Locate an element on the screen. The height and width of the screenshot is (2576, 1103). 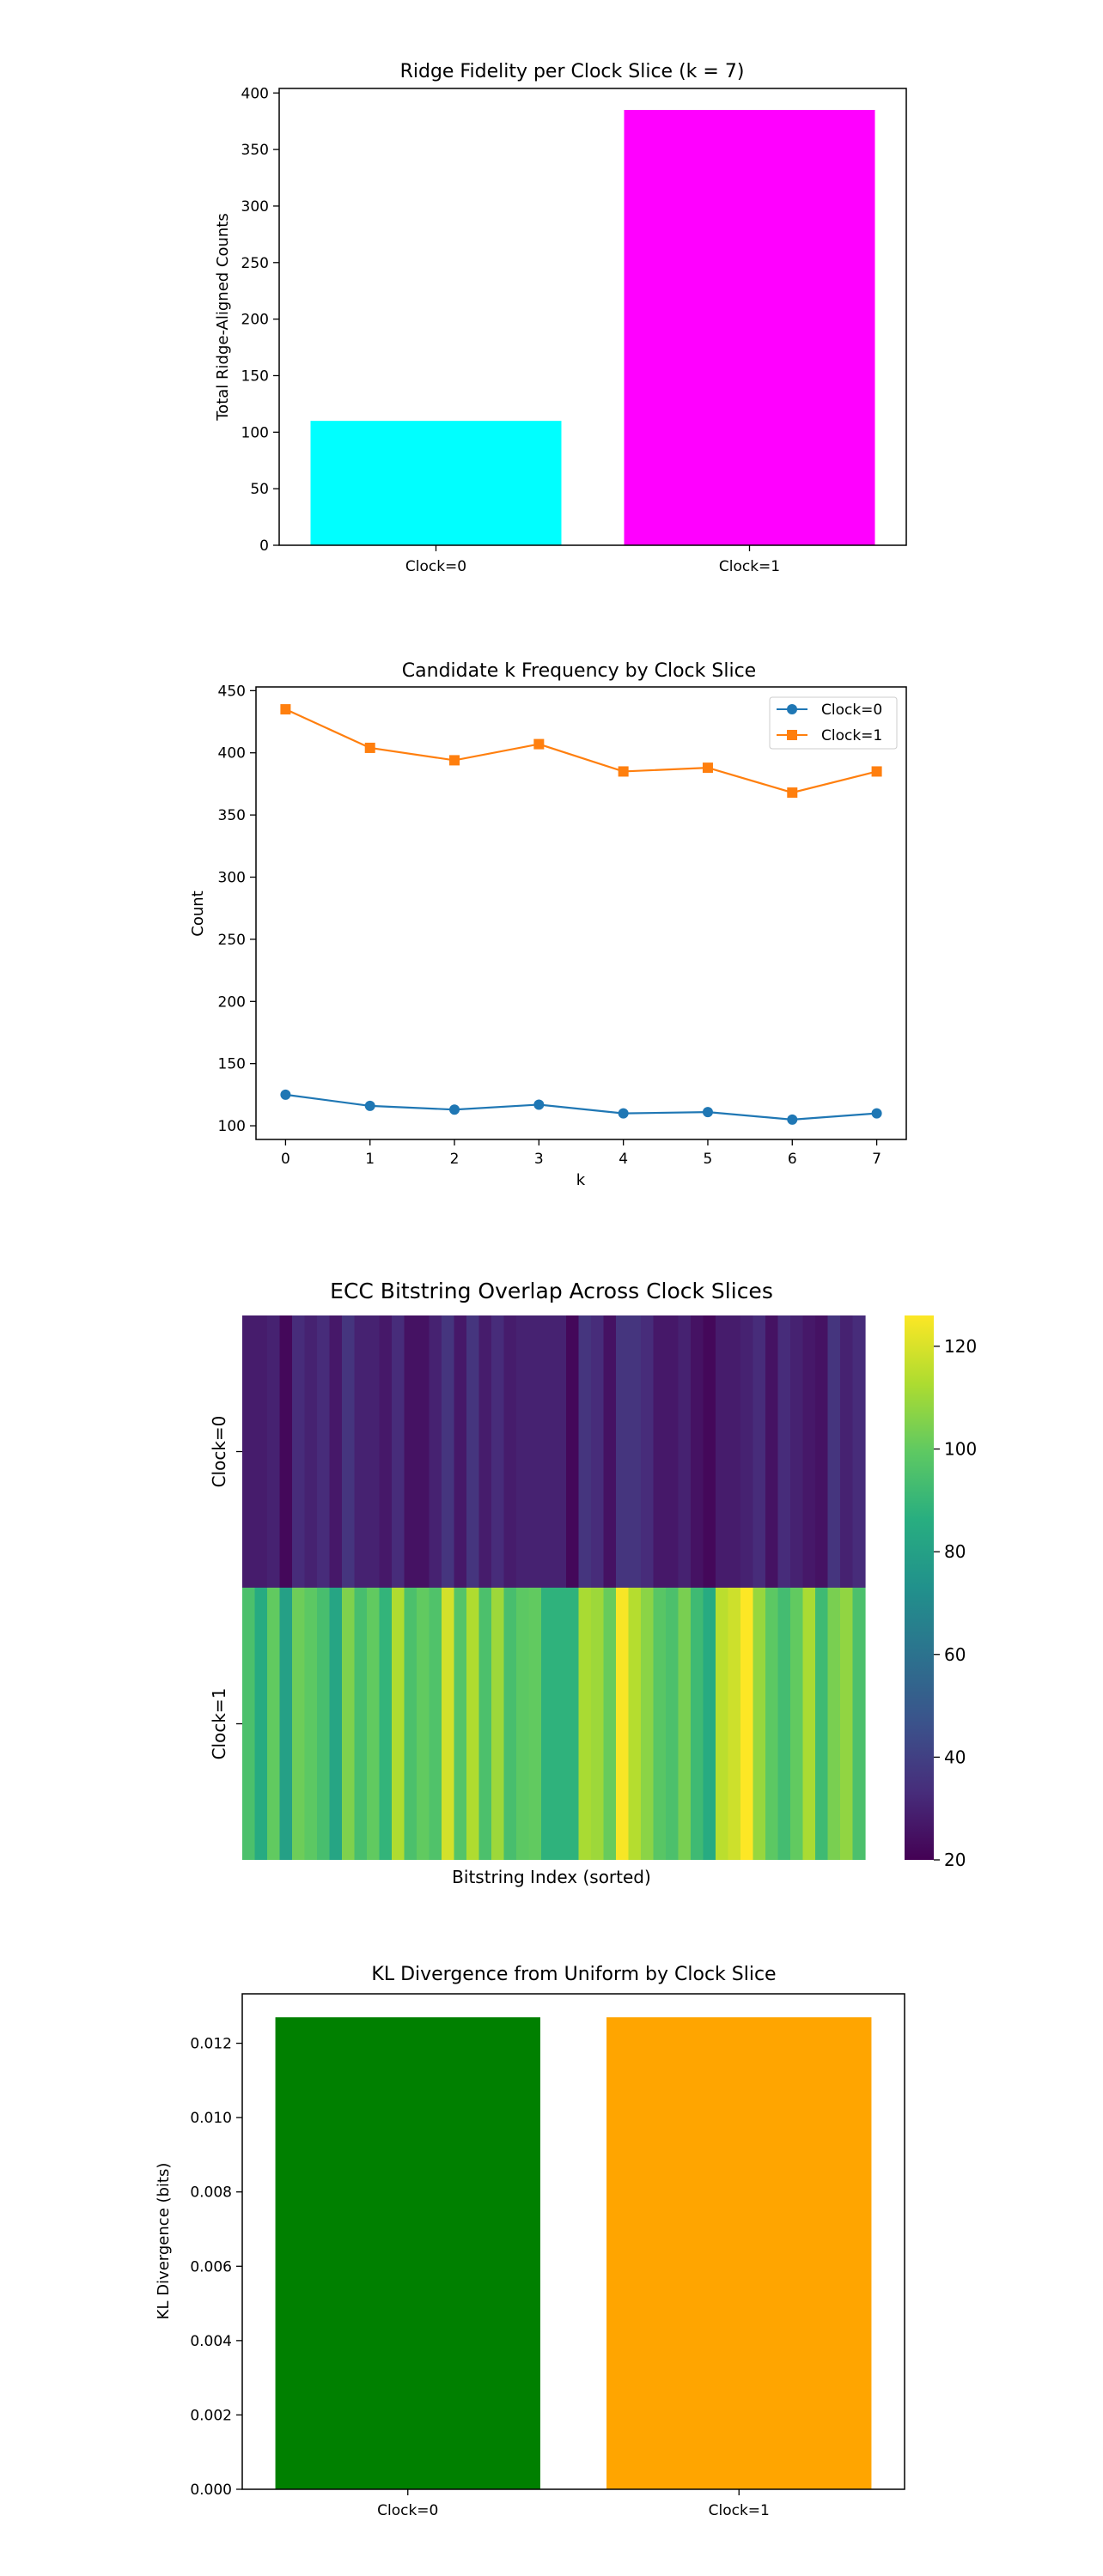
y-tick-label: 350 is located at coordinates (255, 150).